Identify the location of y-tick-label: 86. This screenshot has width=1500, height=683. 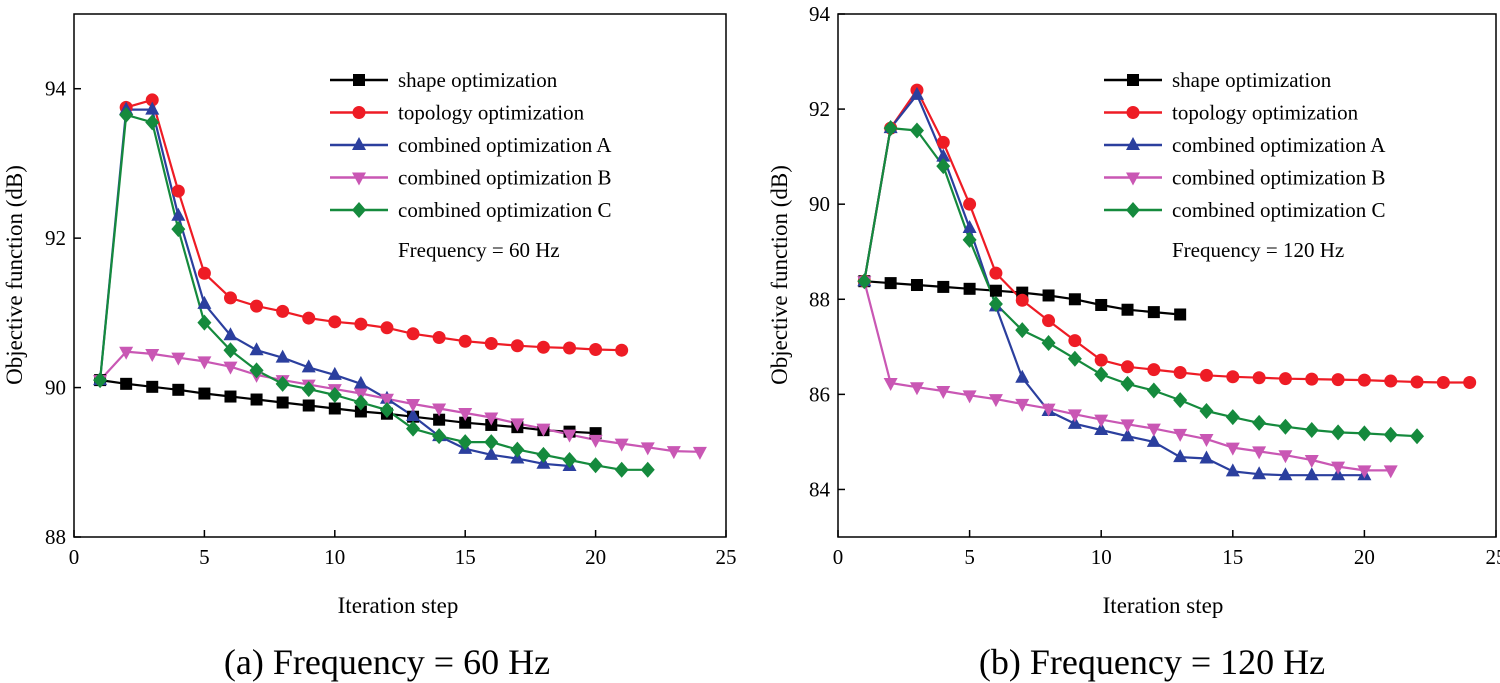
(819, 394).